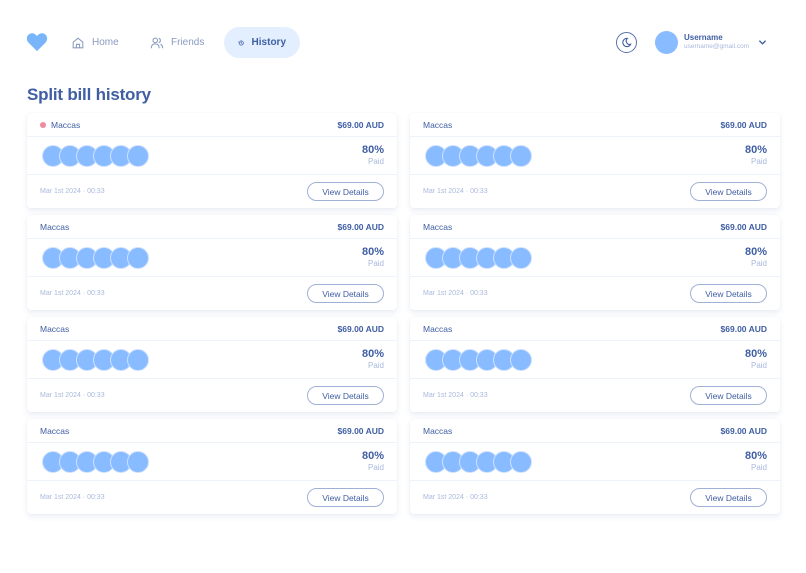 The image size is (806, 573). I want to click on users-icon, so click(157, 42).